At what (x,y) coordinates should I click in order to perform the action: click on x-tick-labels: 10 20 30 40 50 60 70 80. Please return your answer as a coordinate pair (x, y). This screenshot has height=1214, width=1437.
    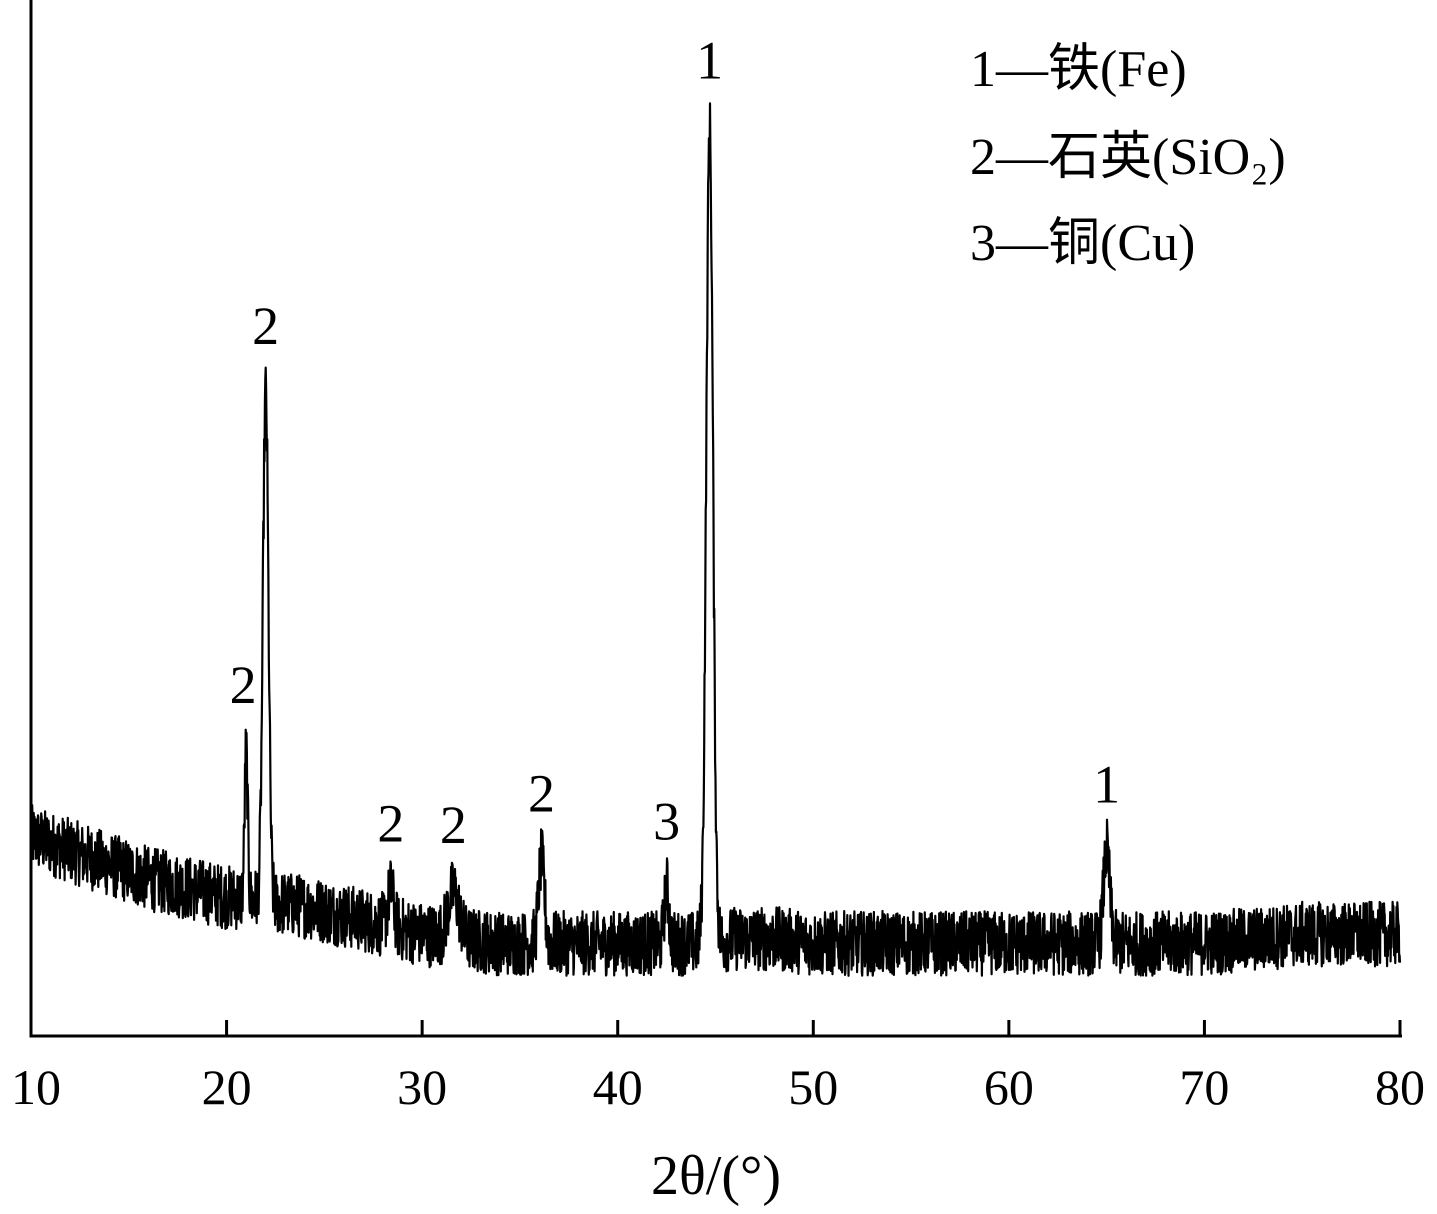
    Looking at the image, I should click on (718, 1087).